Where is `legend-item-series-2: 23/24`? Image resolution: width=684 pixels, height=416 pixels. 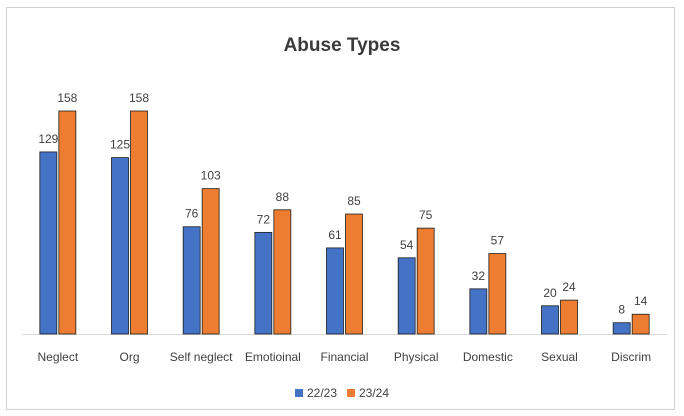
legend-item-series-2: 23/24 is located at coordinates (368, 393).